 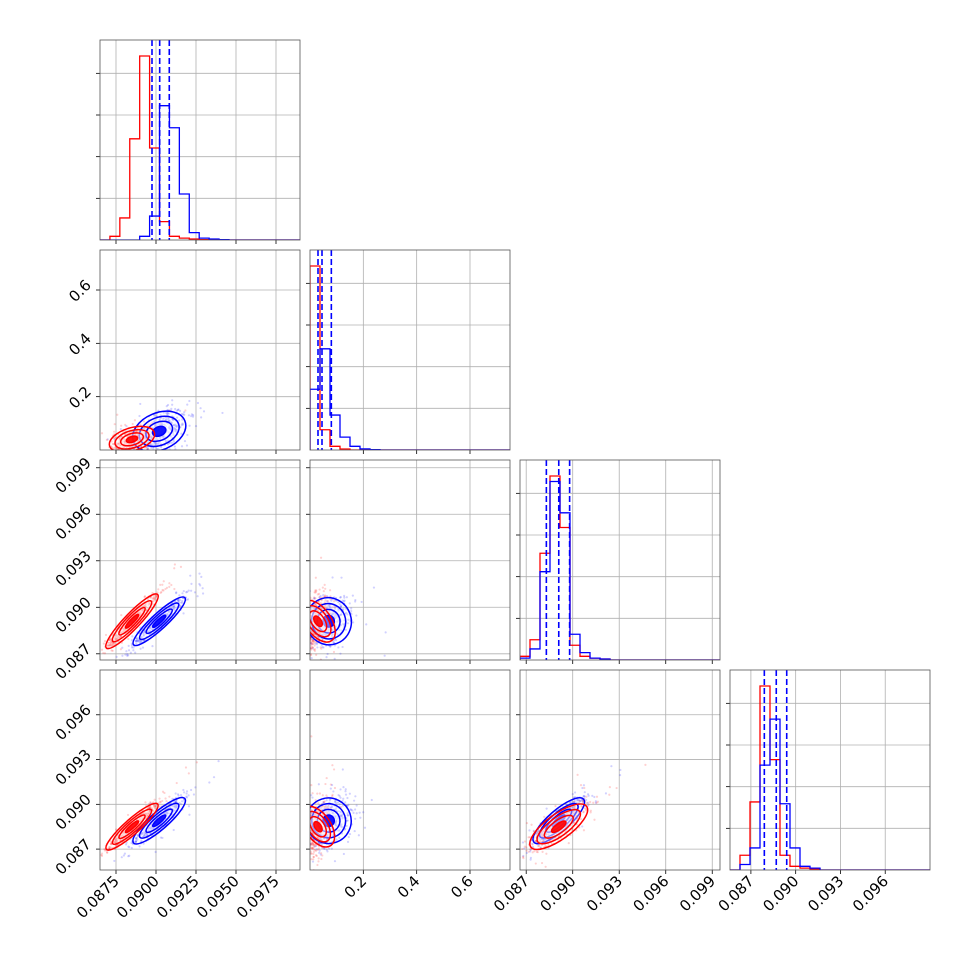 What do you see at coordinates (356, 887) in the screenshot?
I see `x-tick-label: 0.2` at bounding box center [356, 887].